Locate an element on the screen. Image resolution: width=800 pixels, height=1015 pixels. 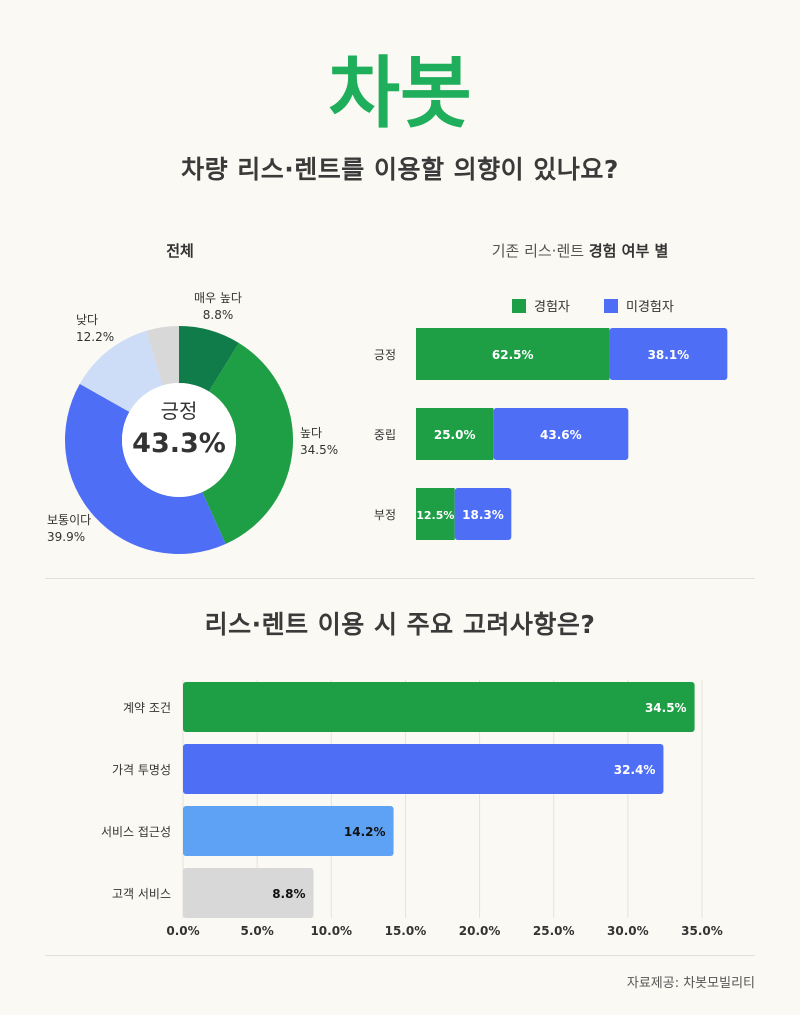
x-tick-label: 30.0% is located at coordinates (628, 931).